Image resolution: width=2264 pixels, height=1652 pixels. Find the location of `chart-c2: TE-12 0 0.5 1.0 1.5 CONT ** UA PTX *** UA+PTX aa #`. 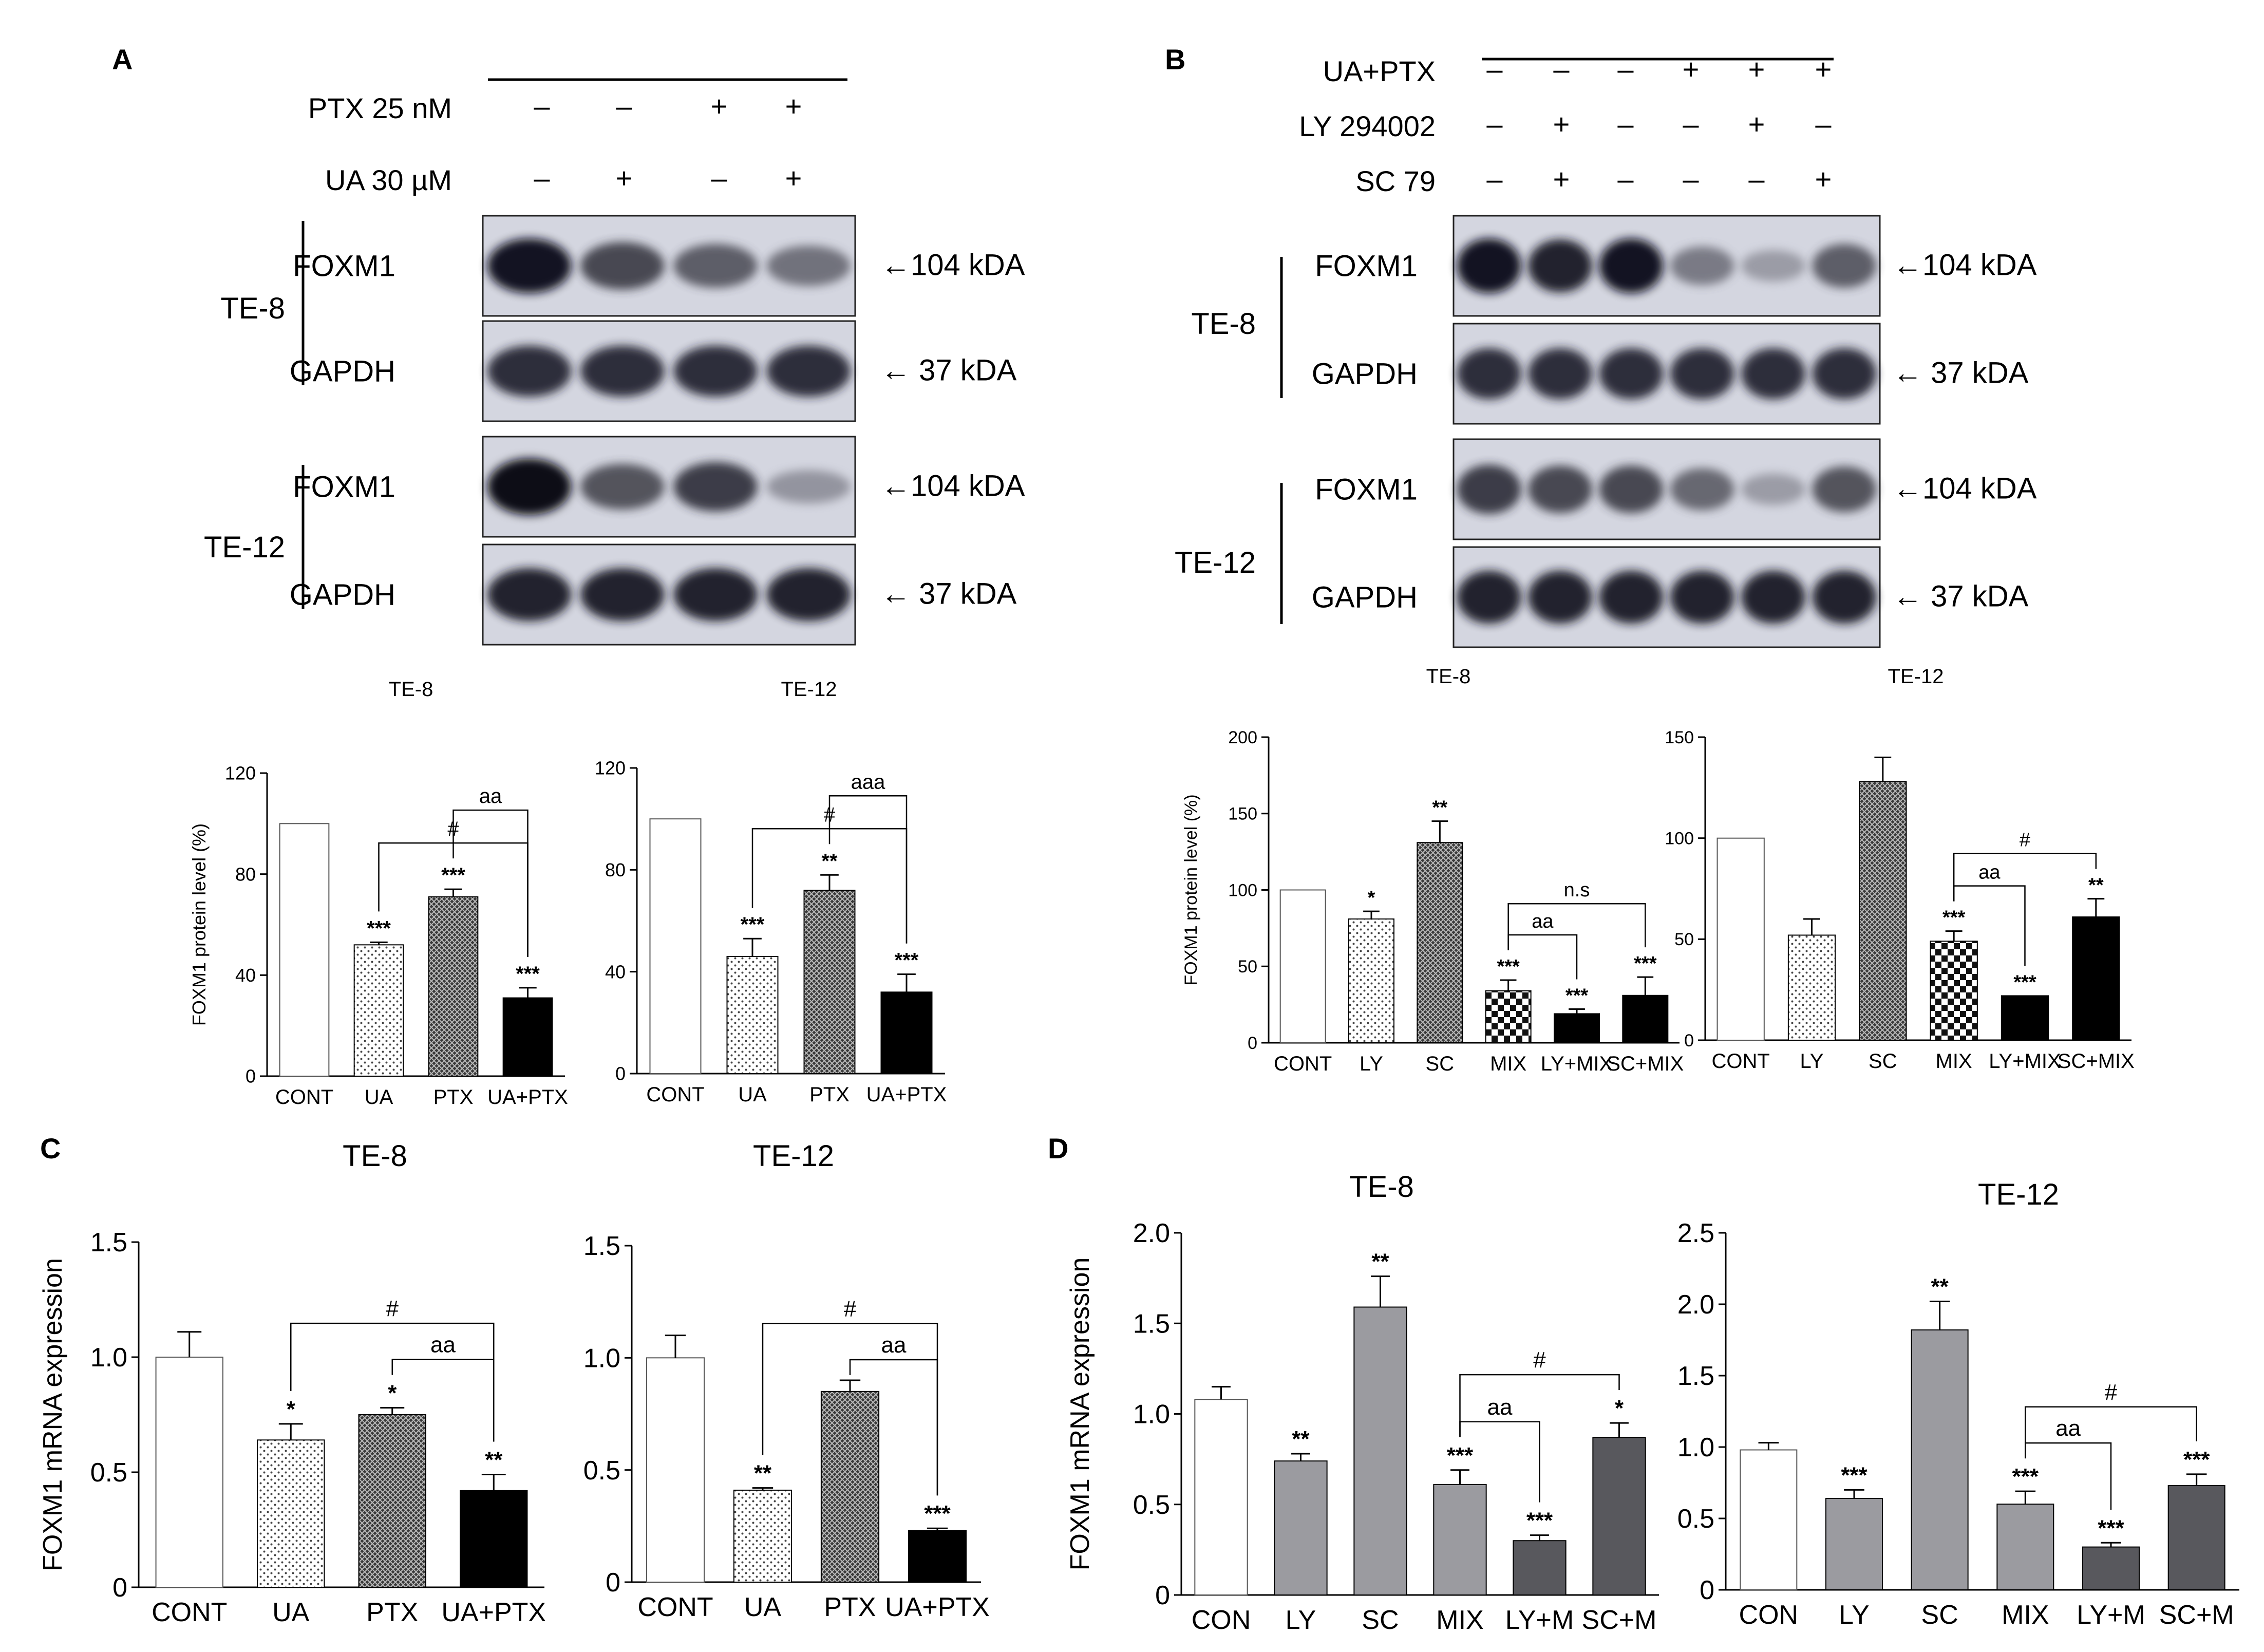

chart-c2: TE-12 0 0.5 1.0 1.5 CONT ** UA PTX *** UA+PTX aa # is located at coordinates (787, 1380).